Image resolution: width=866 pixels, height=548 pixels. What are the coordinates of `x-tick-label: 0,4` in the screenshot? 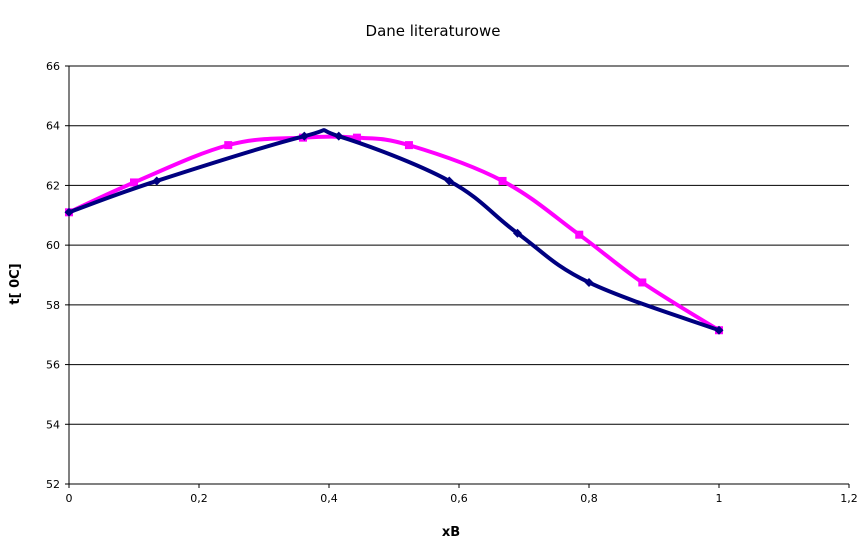 It's located at (329, 498).